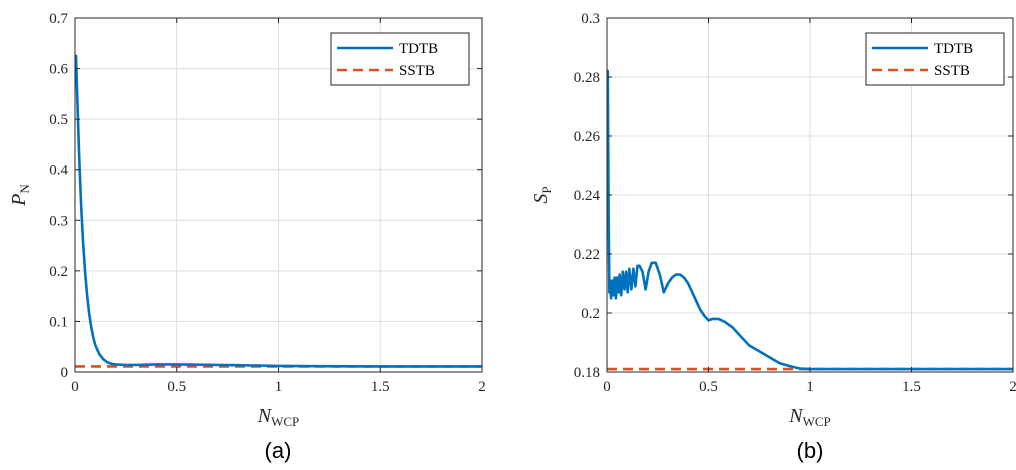 The width and height of the screenshot is (1016, 470). I want to click on y-tick-label: 0.5, so click(58, 120).